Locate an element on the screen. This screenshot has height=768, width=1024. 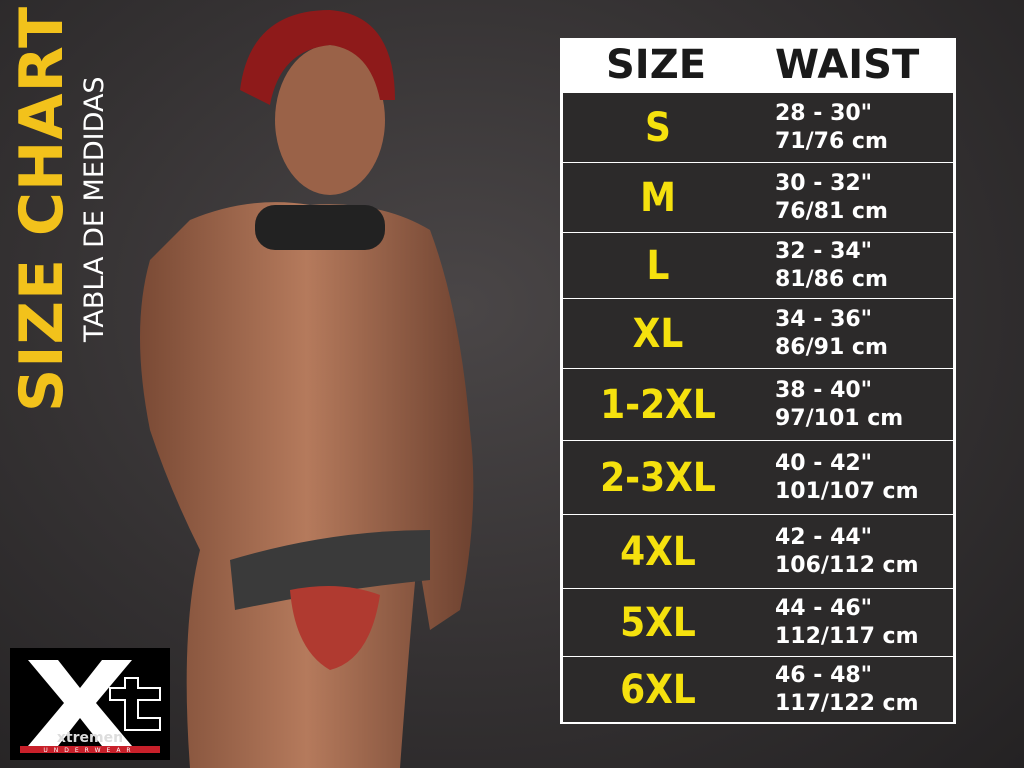
size-label: 4XL is located at coordinates (658, 551).